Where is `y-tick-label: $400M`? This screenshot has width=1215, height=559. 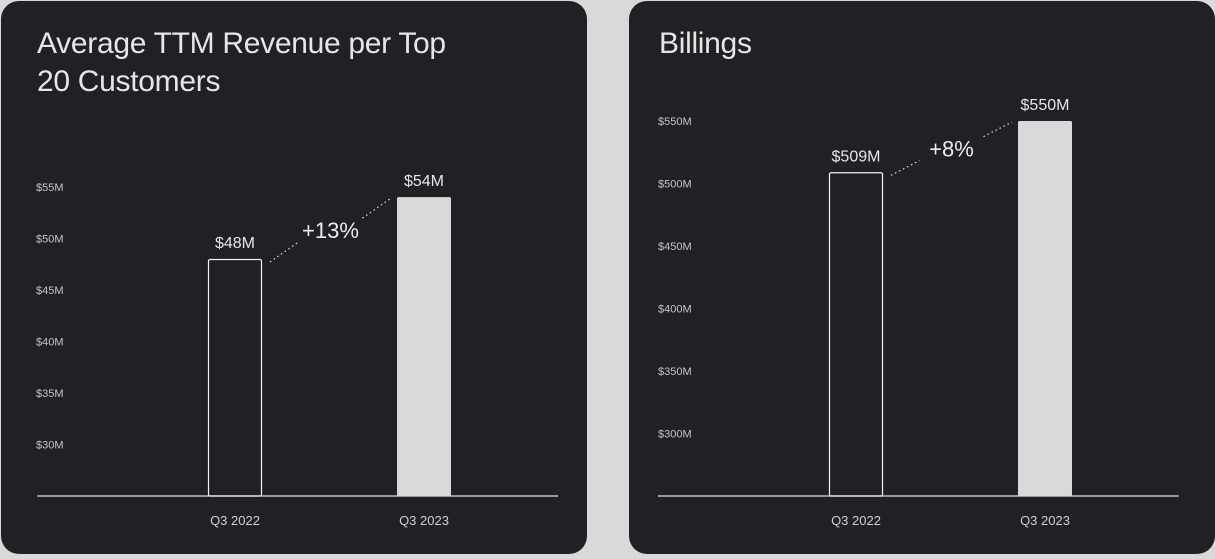
y-tick-label: $400M is located at coordinates (675, 310).